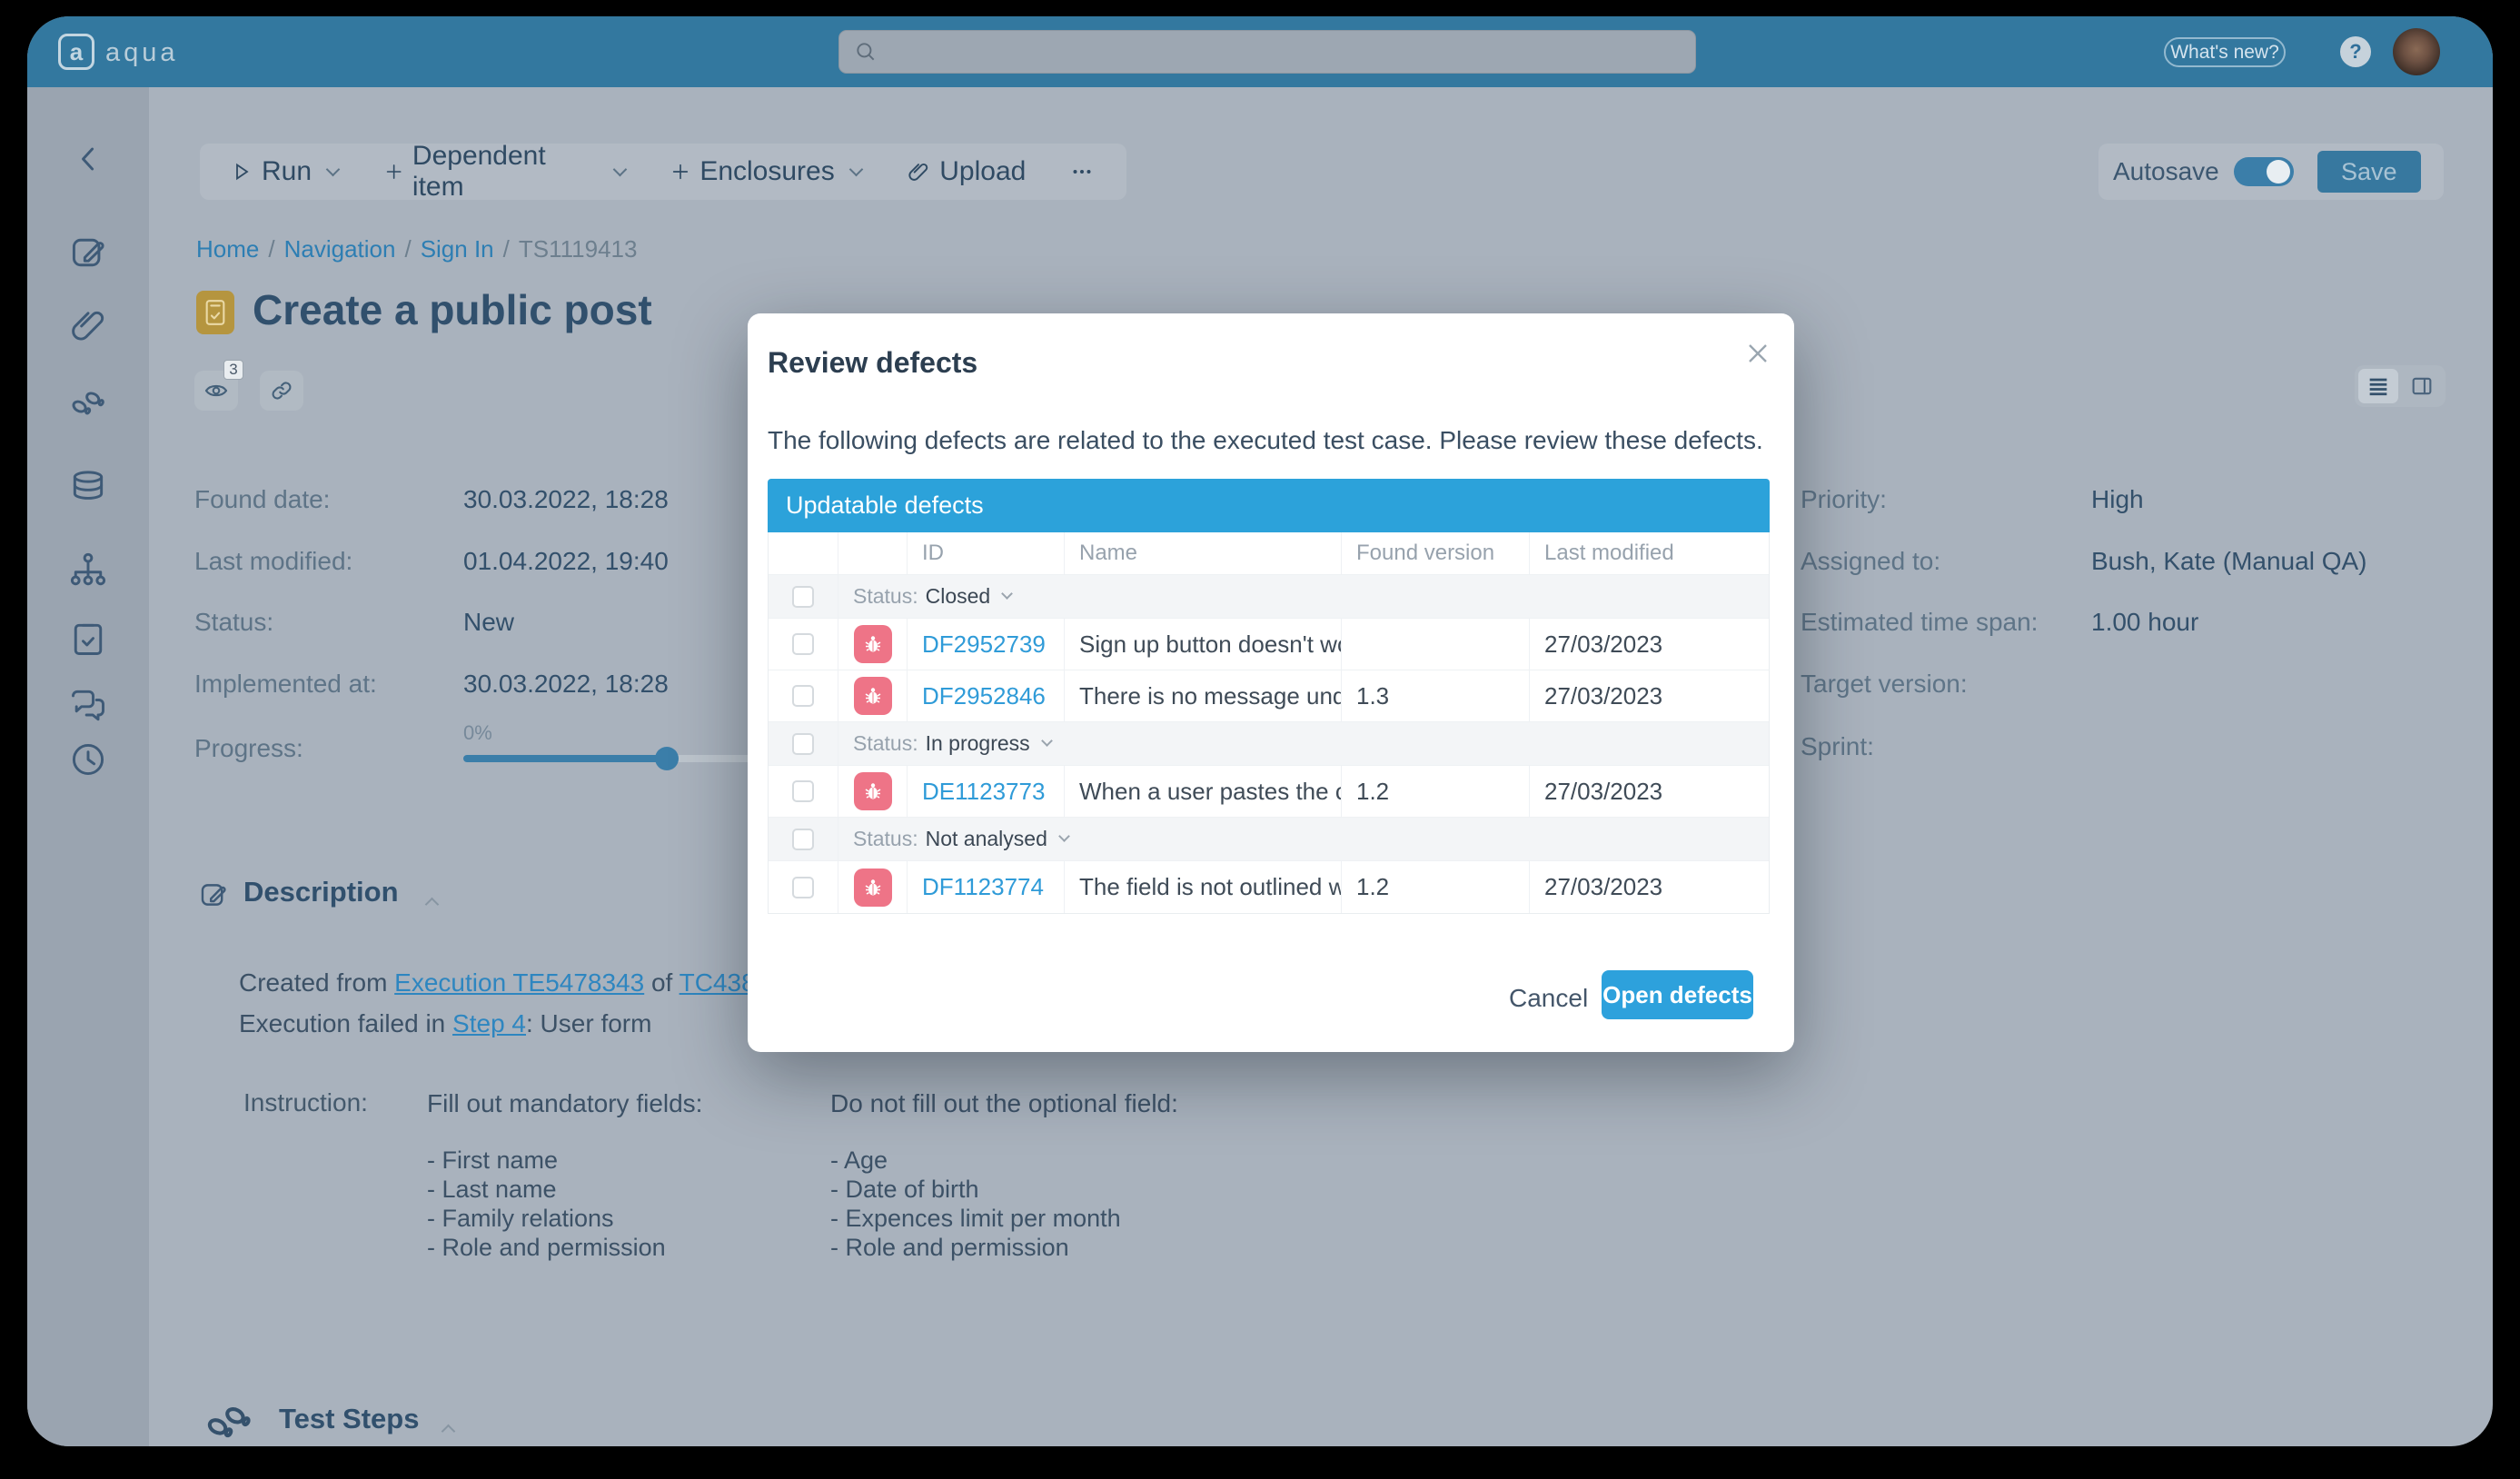 Image resolution: width=2520 pixels, height=1479 pixels. I want to click on group-row-in-progress: Status: In progress, so click(1269, 744).